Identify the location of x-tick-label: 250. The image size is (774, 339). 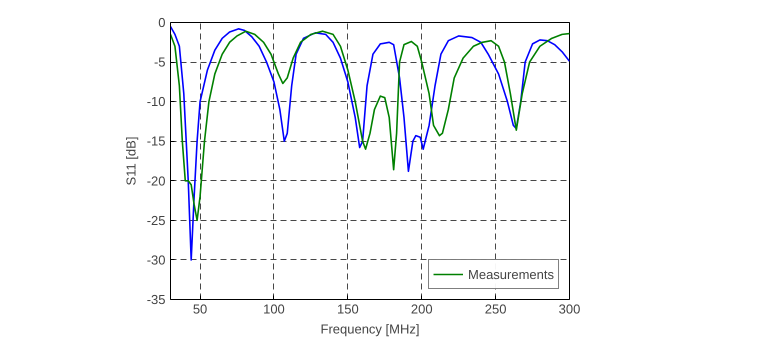
(495, 309).